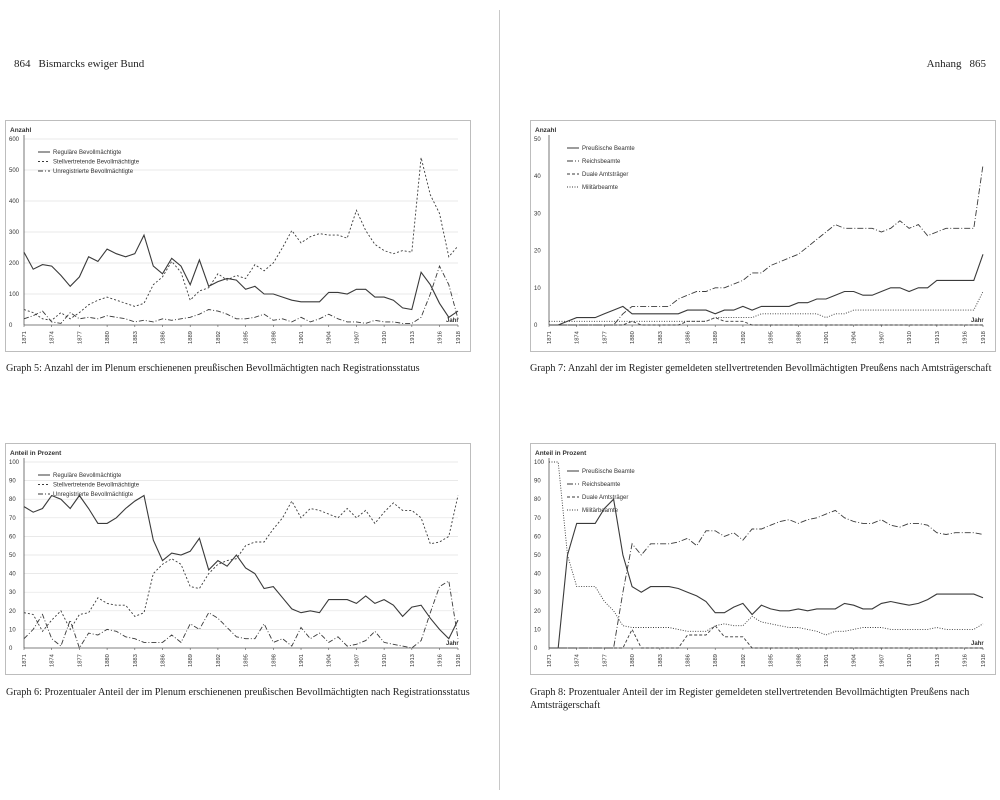 The width and height of the screenshot is (1000, 800). I want to click on legend-label: Duale Amtsträger, so click(605, 498).